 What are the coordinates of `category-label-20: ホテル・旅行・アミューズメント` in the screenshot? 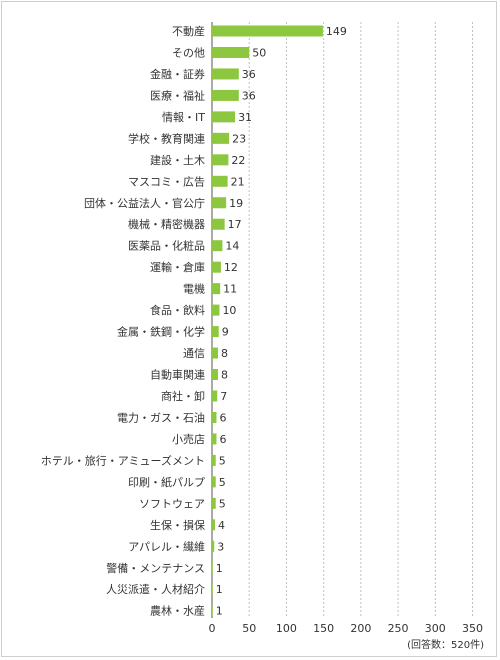 It's located at (123, 460).